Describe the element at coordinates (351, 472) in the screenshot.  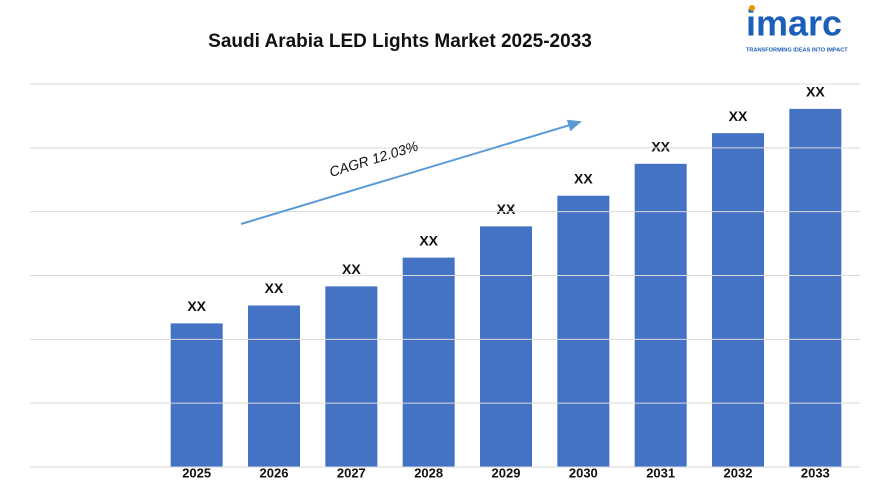
I see `x-tick-label: 2027` at that location.